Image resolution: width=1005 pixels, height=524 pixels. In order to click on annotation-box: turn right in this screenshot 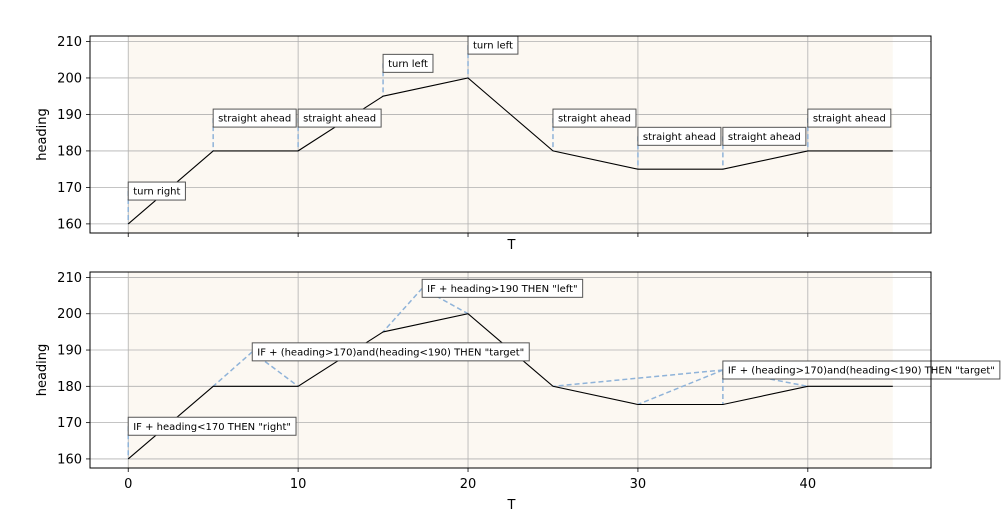, I will do `click(156, 191)`.